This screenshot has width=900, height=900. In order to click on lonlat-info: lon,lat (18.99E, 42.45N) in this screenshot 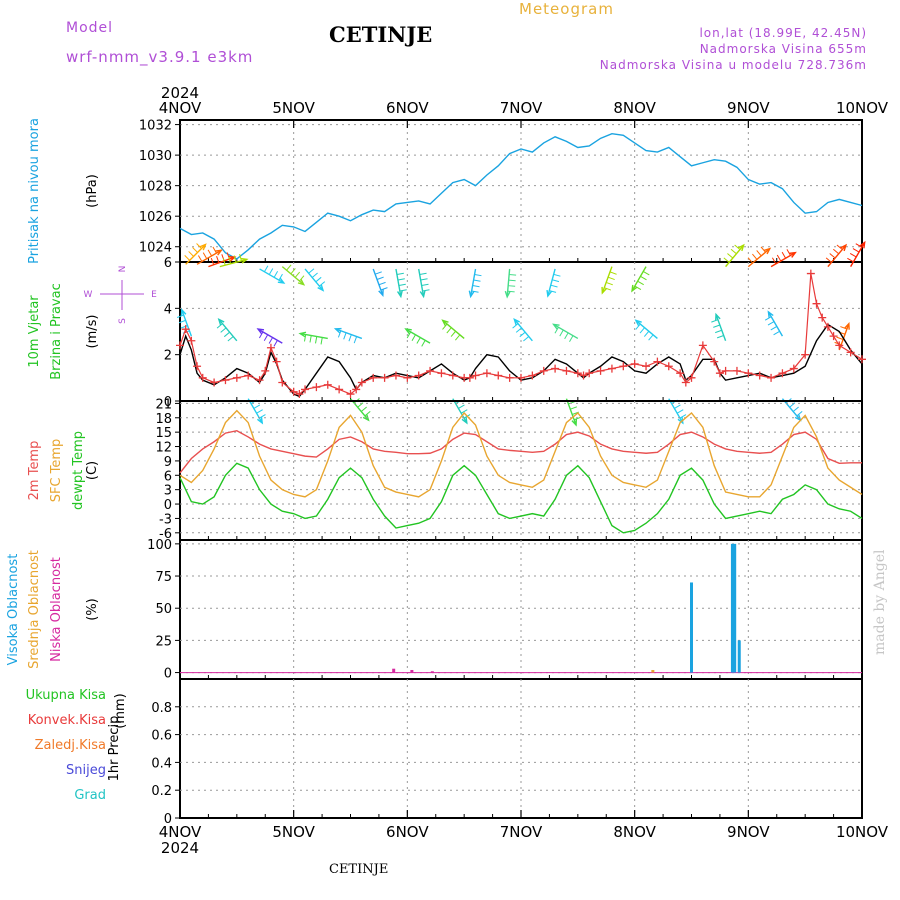, I will do `click(783, 33)`.